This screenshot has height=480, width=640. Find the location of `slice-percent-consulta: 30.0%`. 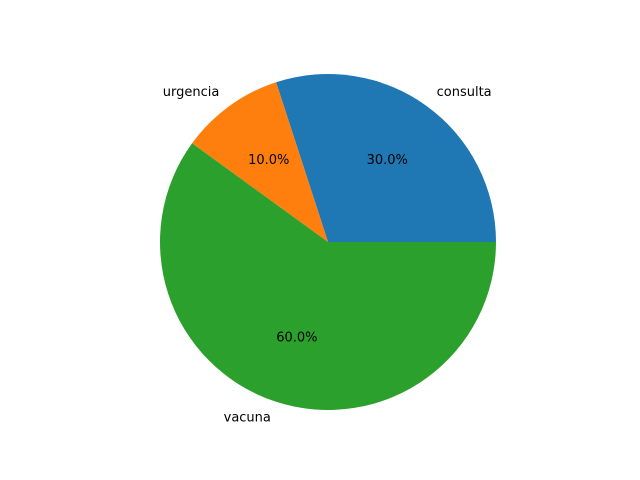

slice-percent-consulta: 30.0% is located at coordinates (387, 160).